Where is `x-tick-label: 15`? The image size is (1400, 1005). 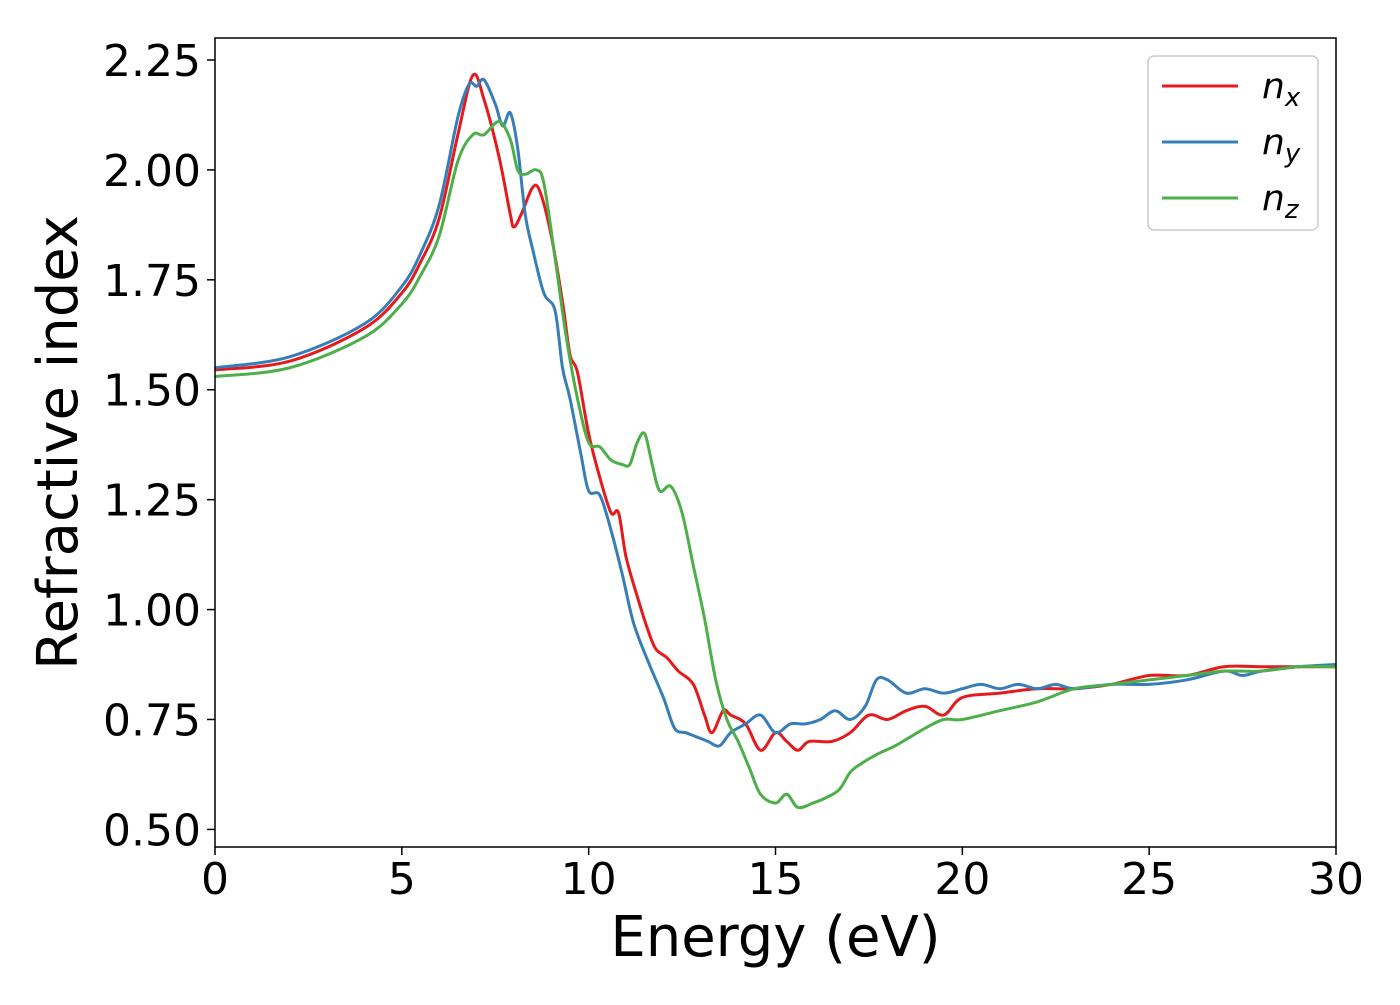
x-tick-label: 15 is located at coordinates (776, 879).